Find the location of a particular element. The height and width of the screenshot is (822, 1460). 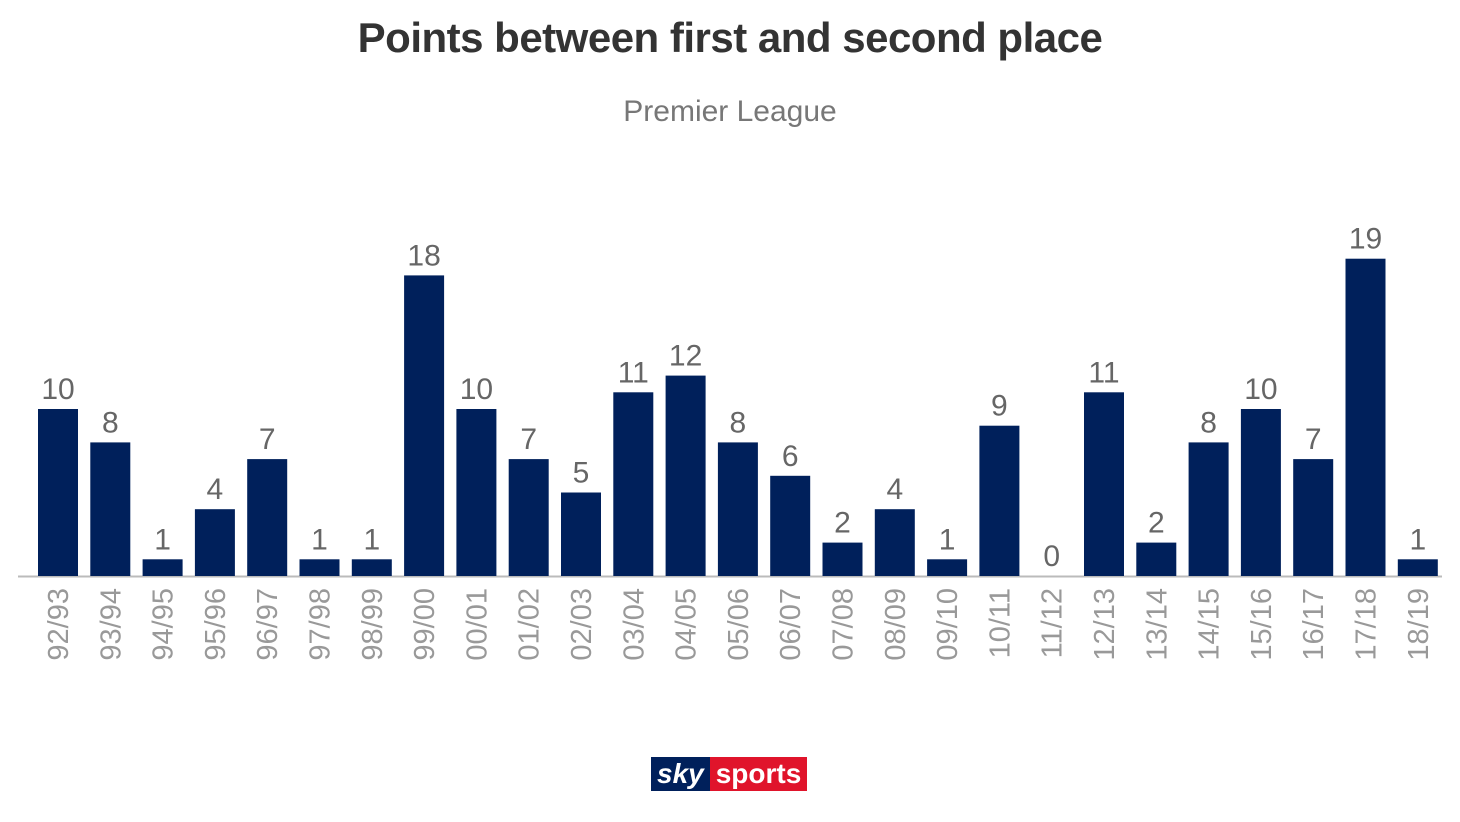

x-tick-label-98/99: 98/99 is located at coordinates (373, 624).